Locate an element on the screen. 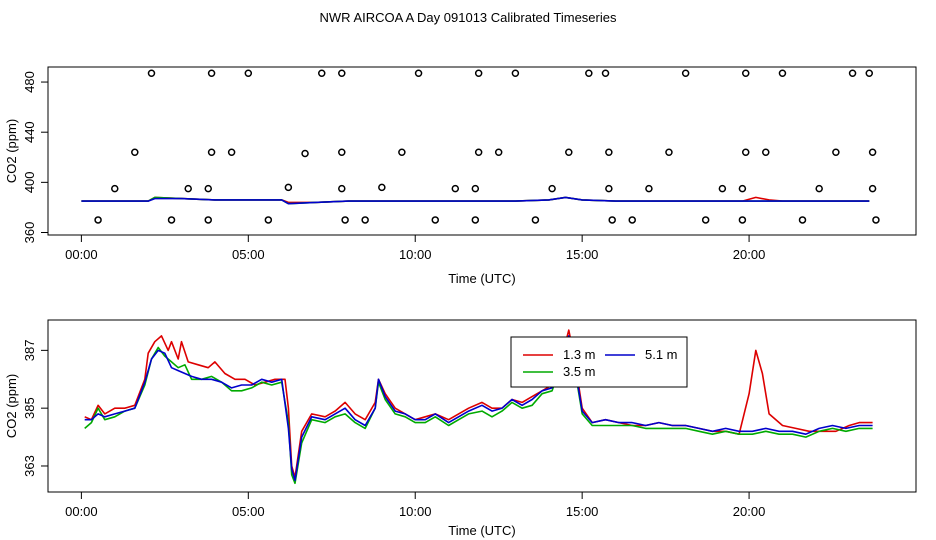 This screenshot has height=540, width=936. bottom-x-tick-label: 05:00 is located at coordinates (248, 511).